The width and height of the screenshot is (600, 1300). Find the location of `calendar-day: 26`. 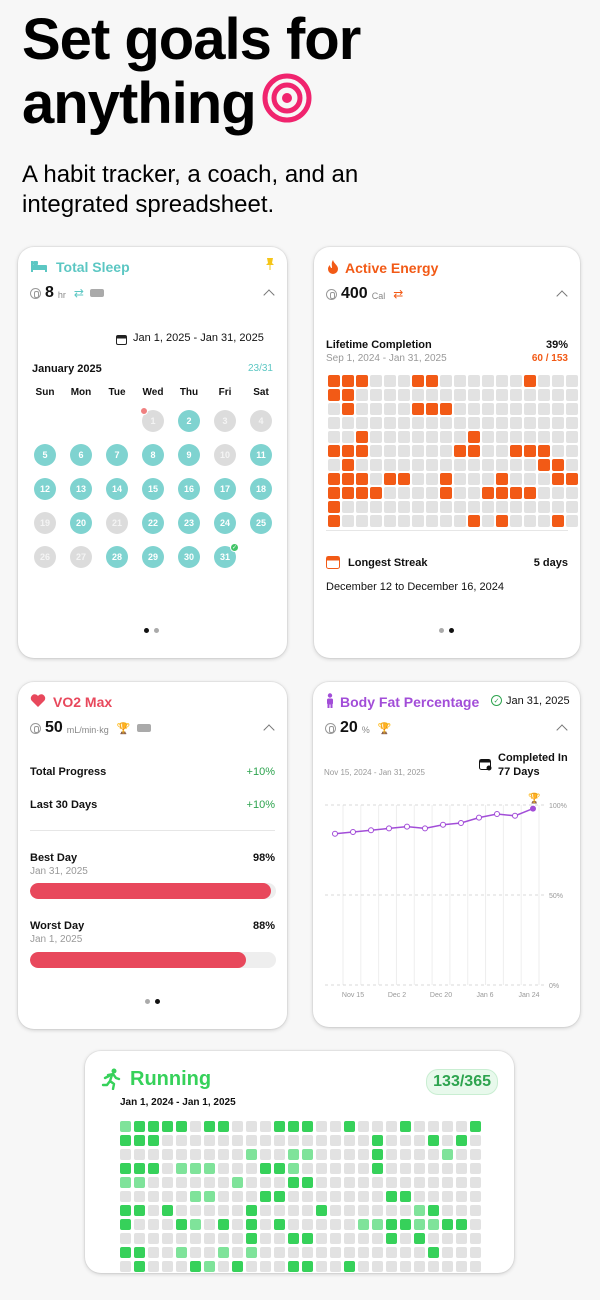

calendar-day: 26 is located at coordinates (45, 557).